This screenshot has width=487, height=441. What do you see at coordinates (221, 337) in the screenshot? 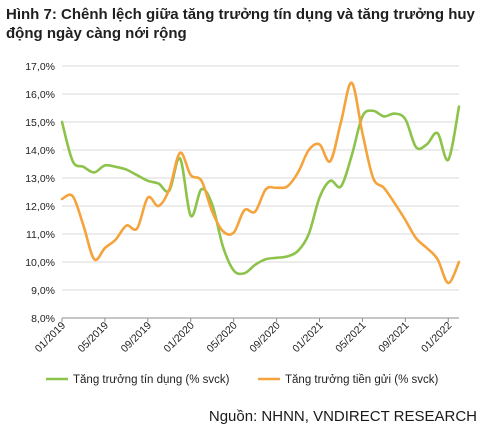
I see `x-tick-label: 05/2020` at bounding box center [221, 337].